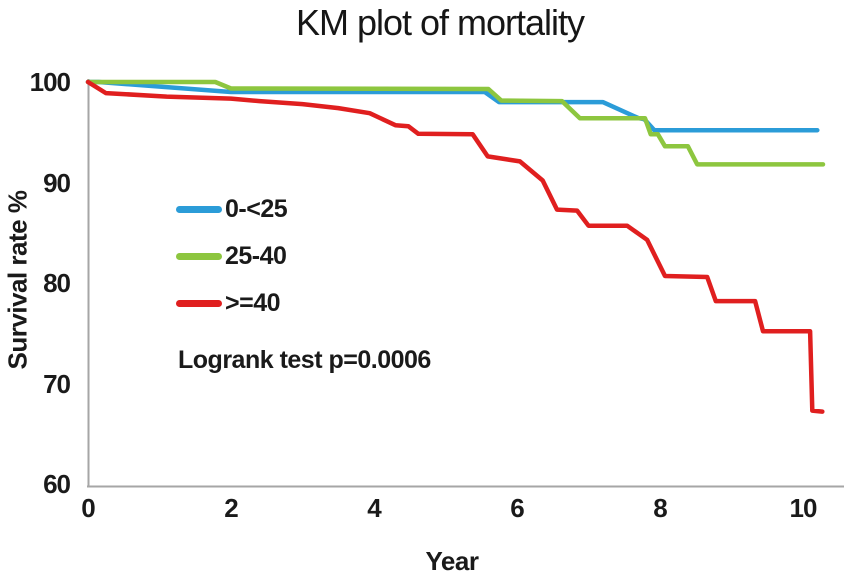 This screenshot has width=851, height=584. Describe the element at coordinates (88, 508) in the screenshot. I see `x-tick-0: 0` at that location.